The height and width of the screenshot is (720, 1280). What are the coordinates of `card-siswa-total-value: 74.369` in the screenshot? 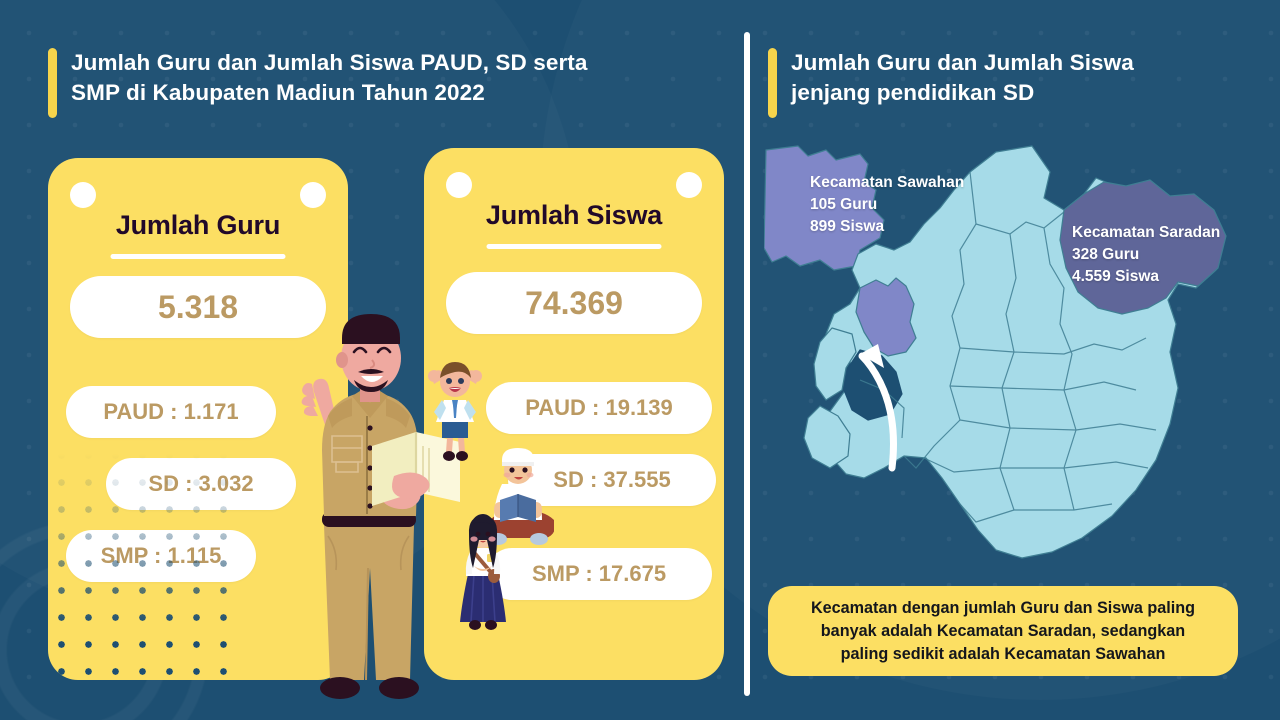 It's located at (574, 303).